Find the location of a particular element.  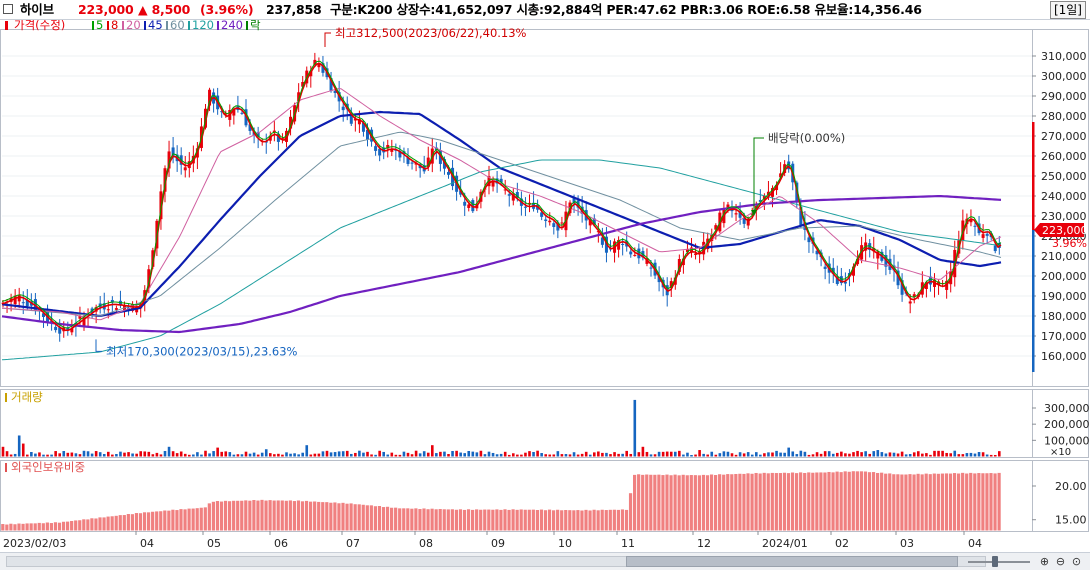

volume-today: 237,858 is located at coordinates (294, 9).